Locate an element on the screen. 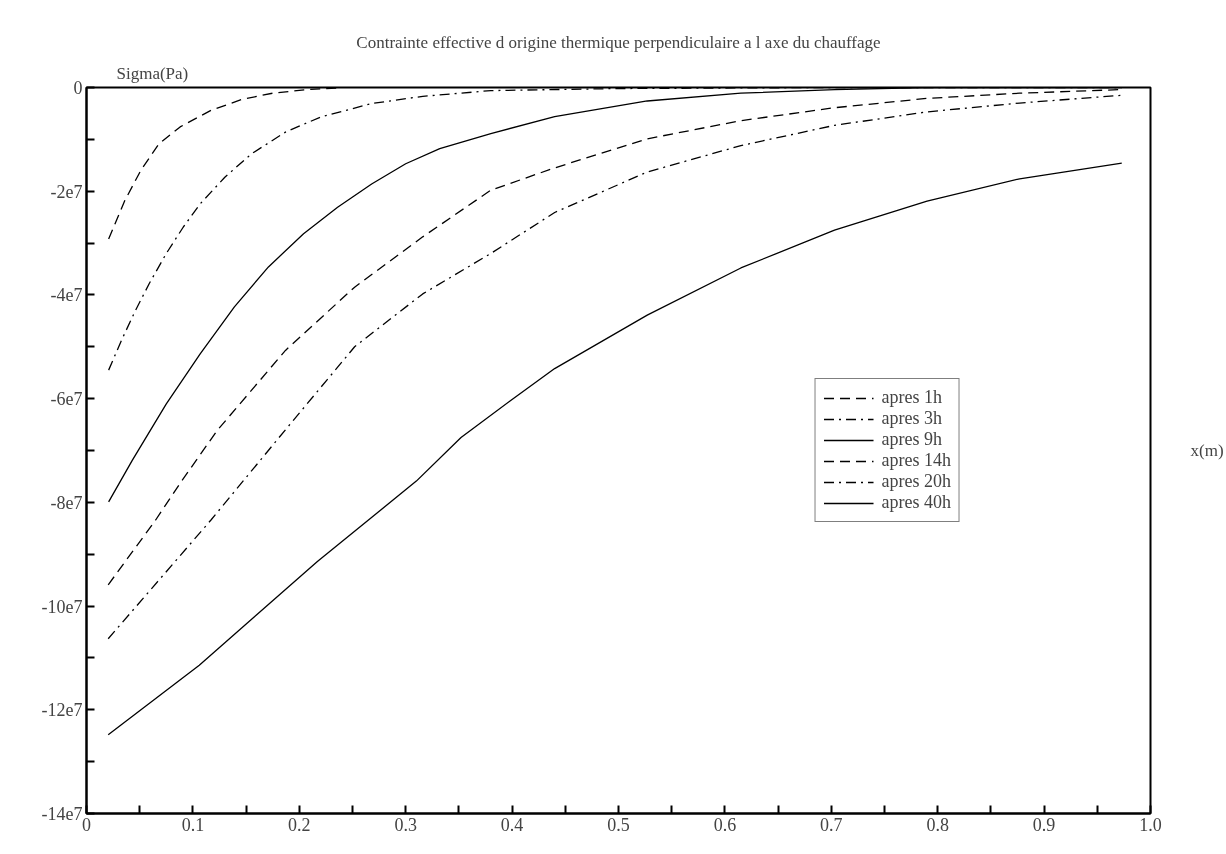 This screenshot has height=854, width=1226. y-tick-label: -8e7 is located at coordinates (66, 502).